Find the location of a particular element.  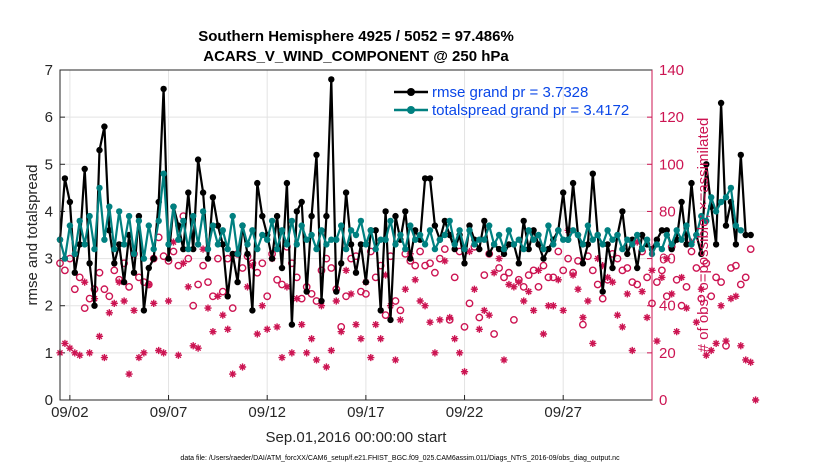

x-tick-label: 09/27 is located at coordinates (563, 412).